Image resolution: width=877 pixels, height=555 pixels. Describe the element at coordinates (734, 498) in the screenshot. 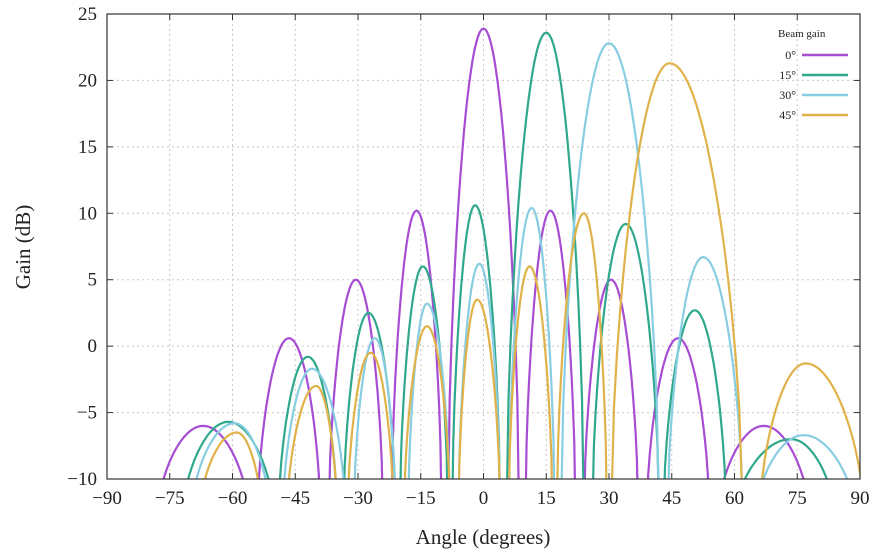

I see `x-tick-label: 60` at that location.